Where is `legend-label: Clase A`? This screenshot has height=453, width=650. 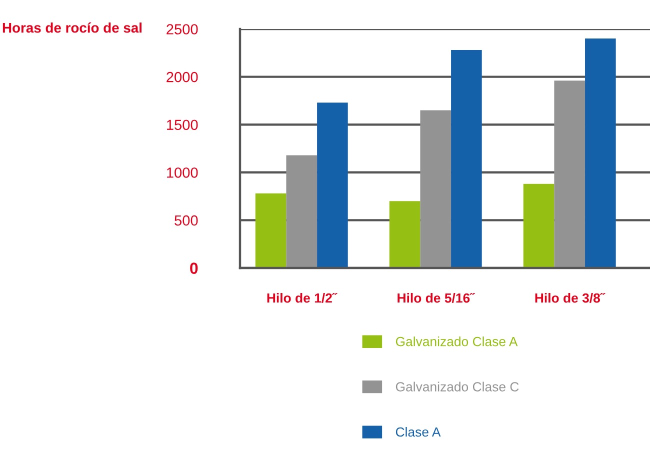 legend-label: Clase A is located at coordinates (418, 431).